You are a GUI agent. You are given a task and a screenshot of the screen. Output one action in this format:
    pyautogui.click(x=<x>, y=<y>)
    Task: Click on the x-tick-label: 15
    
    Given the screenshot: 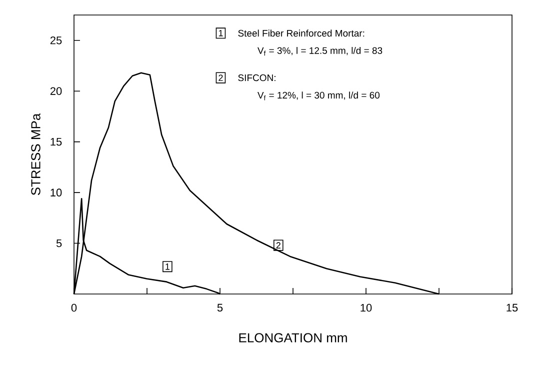 What is the action you would take?
    pyautogui.click(x=512, y=308)
    